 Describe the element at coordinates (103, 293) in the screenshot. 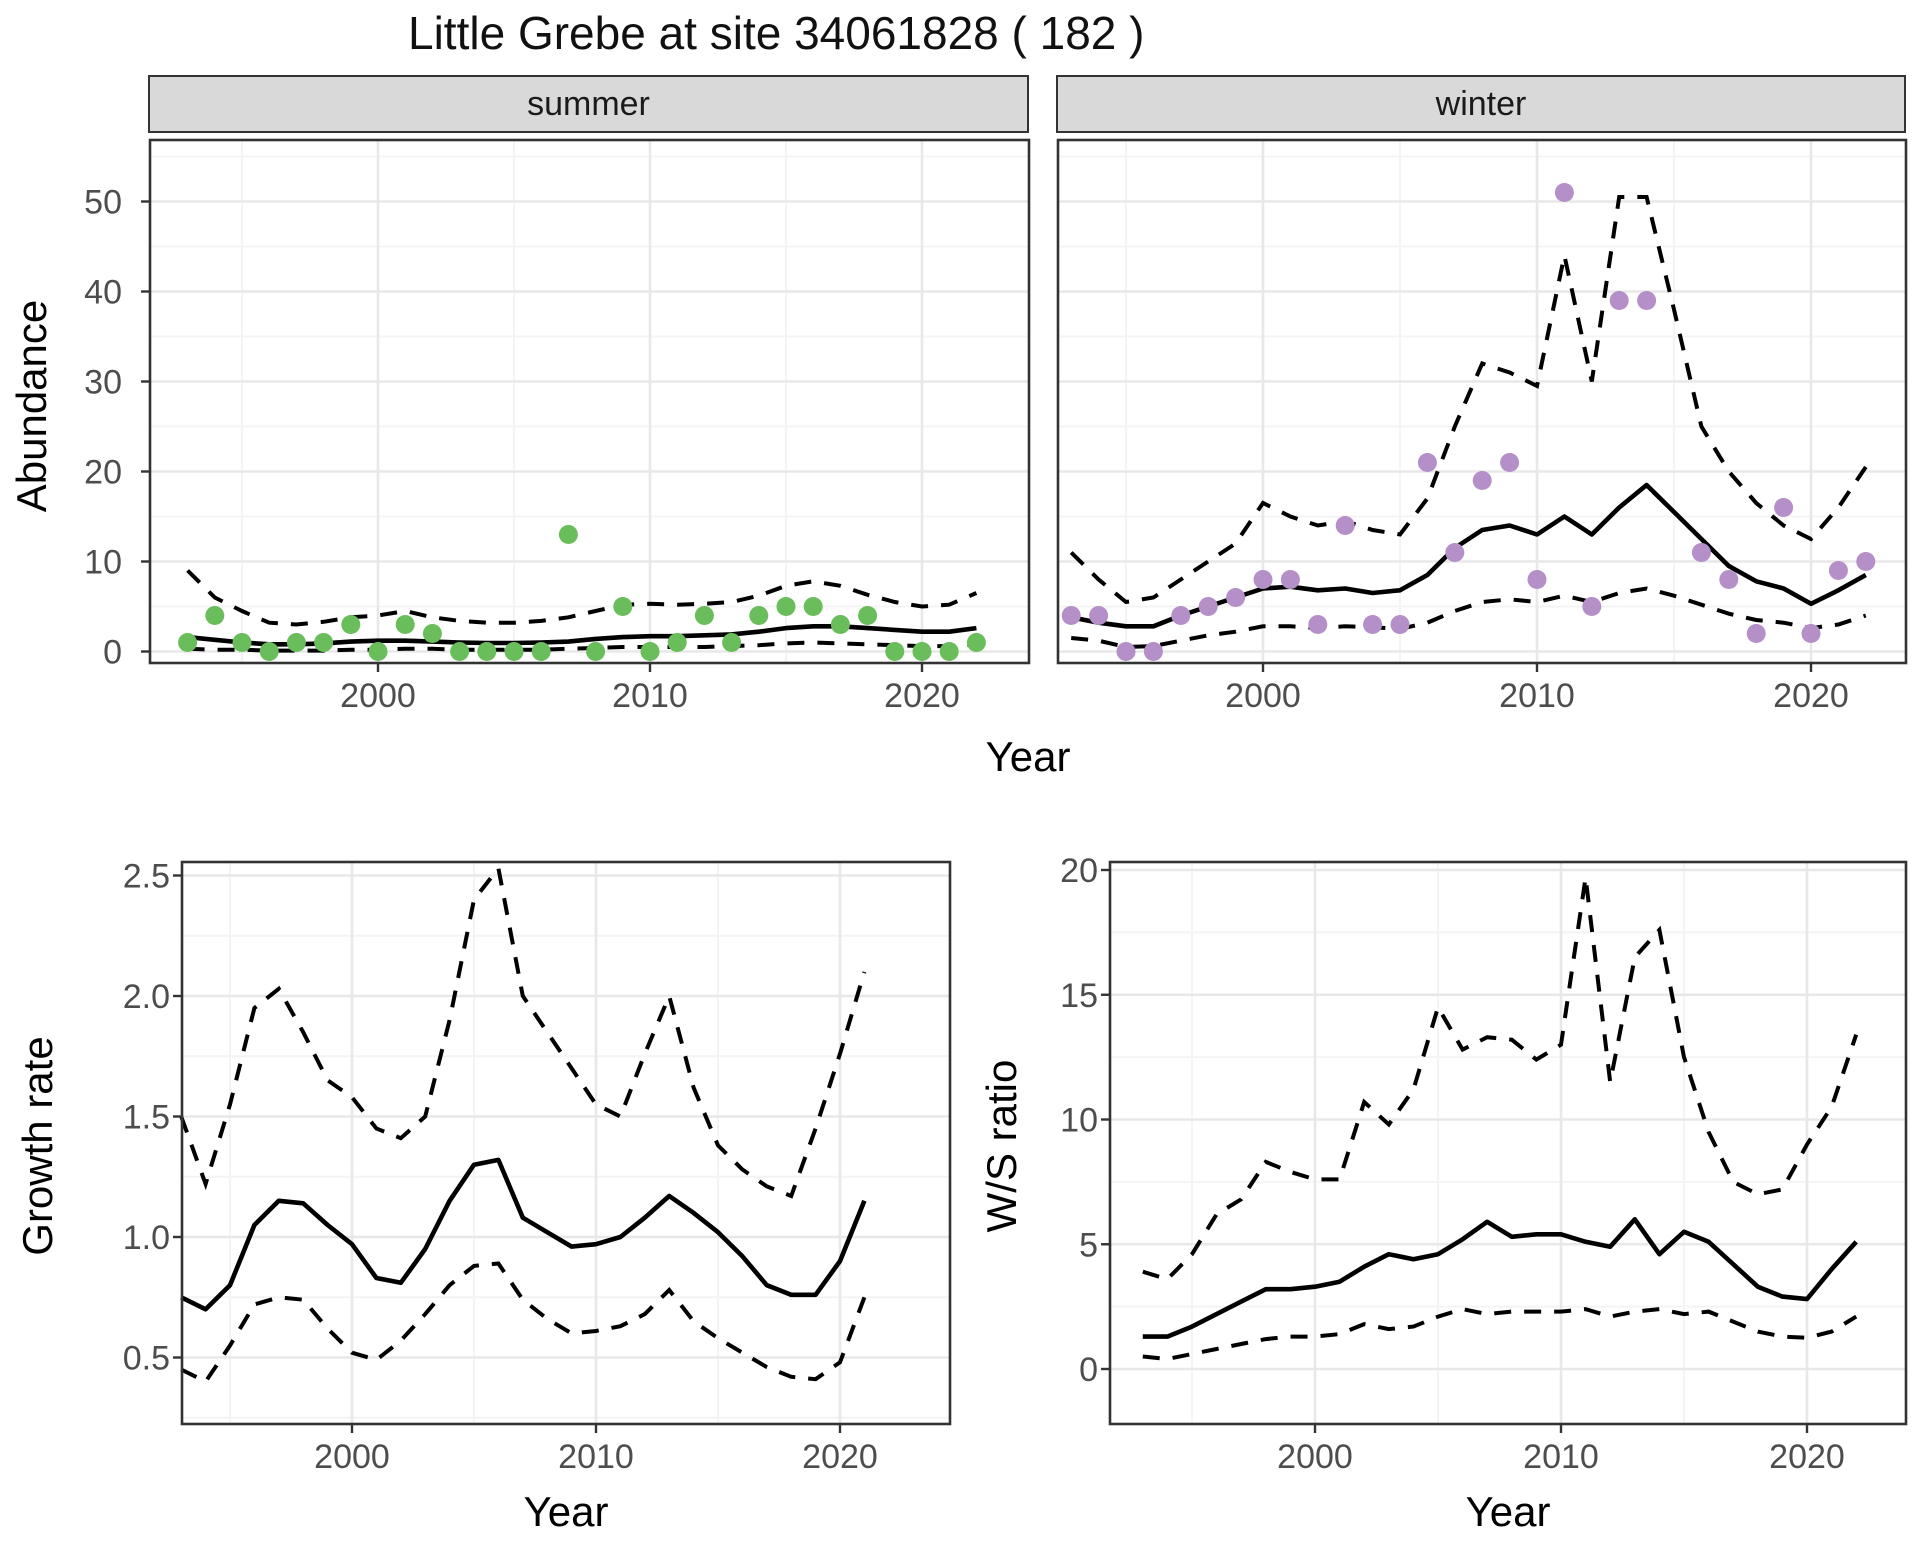

I see `y-tick-label: 40` at that location.